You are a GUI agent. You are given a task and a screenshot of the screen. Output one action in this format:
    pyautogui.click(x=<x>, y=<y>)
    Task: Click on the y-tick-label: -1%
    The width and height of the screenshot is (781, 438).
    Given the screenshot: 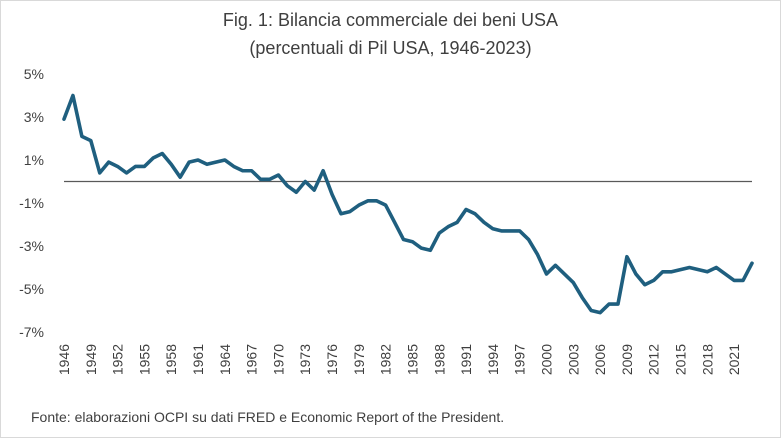 What is the action you would take?
    pyautogui.click(x=31, y=203)
    